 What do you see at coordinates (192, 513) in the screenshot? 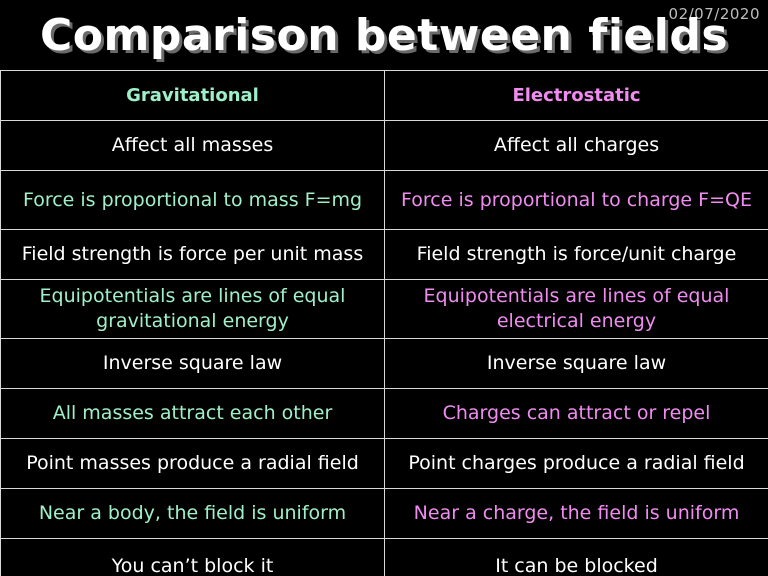
I see `cell-gravitational: Near a body, the field is uniform` at bounding box center [192, 513].